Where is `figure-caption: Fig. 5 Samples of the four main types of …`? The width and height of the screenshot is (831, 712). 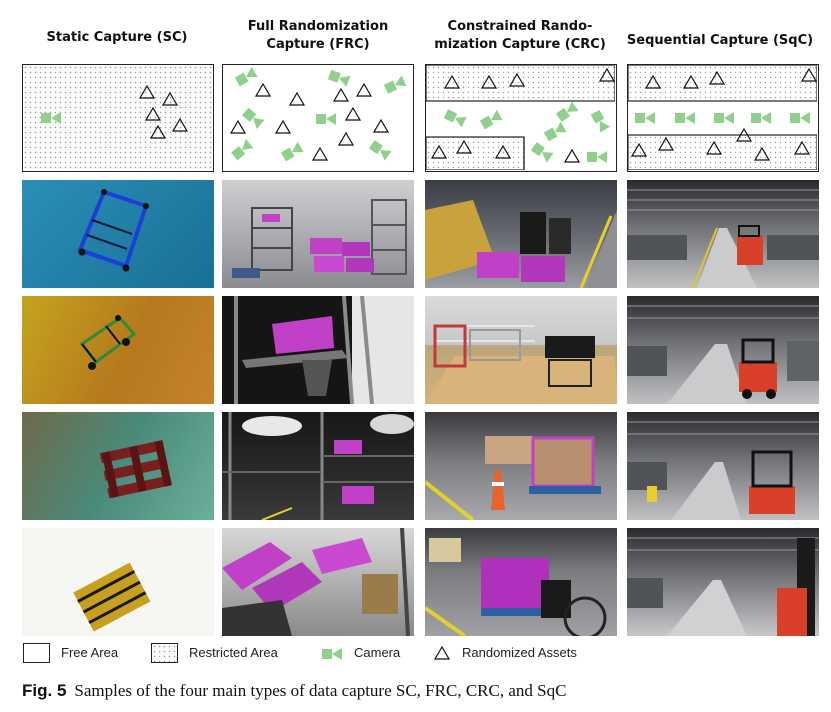
figure-caption: Fig. 5 Samples of the four main types of … is located at coordinates (294, 691).